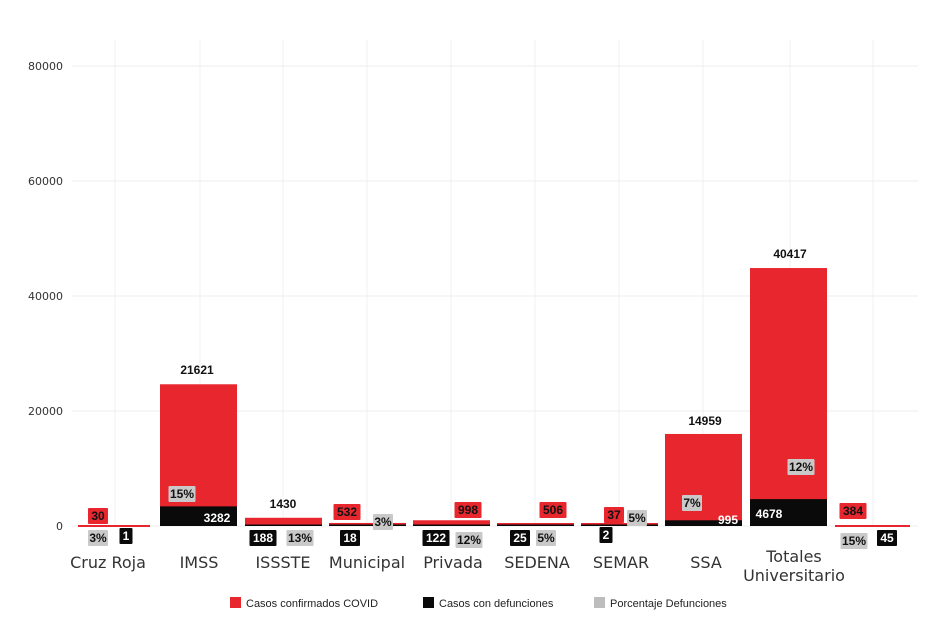  What do you see at coordinates (198, 455) in the screenshot?
I see `bar-confirmed-imss` at bounding box center [198, 455].